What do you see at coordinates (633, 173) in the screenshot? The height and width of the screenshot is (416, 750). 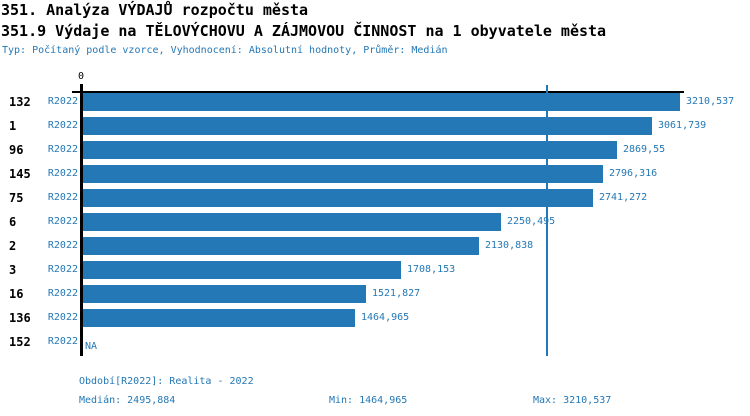 I see `bar-value-label: 2796,316` at bounding box center [633, 173].